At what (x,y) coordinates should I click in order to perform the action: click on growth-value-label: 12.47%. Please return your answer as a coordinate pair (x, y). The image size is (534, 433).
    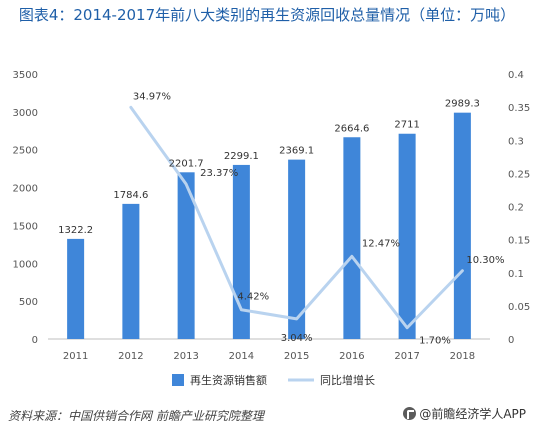
    Looking at the image, I should click on (381, 243).